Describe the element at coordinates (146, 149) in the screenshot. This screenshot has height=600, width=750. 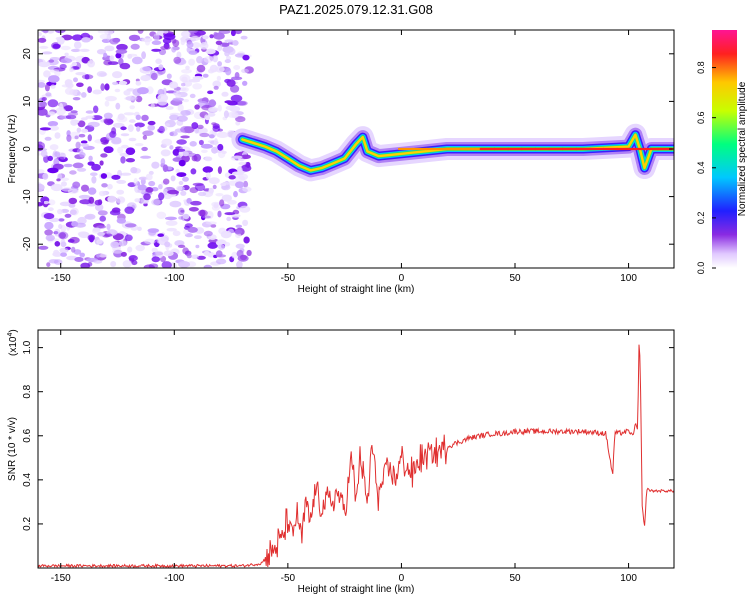
I see `noise-region` at that location.